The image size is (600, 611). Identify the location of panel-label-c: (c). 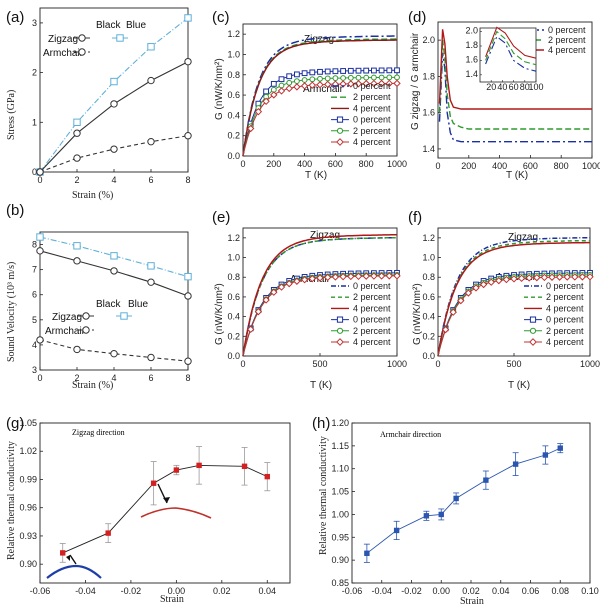
(221, 17).